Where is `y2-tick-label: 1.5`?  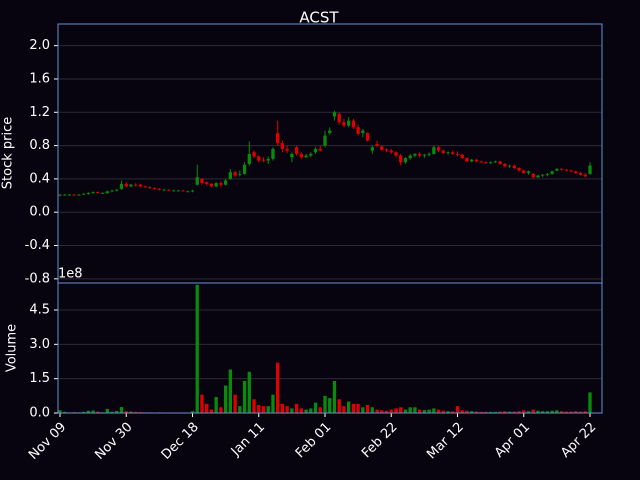 y2-tick-label: 1.5 is located at coordinates (39, 378).